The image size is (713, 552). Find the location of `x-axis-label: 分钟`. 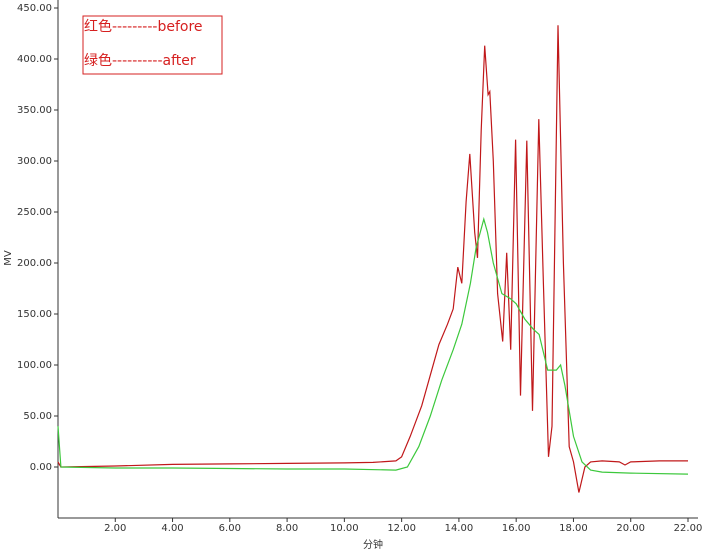

x-axis-label: 分钟 is located at coordinates (373, 544).